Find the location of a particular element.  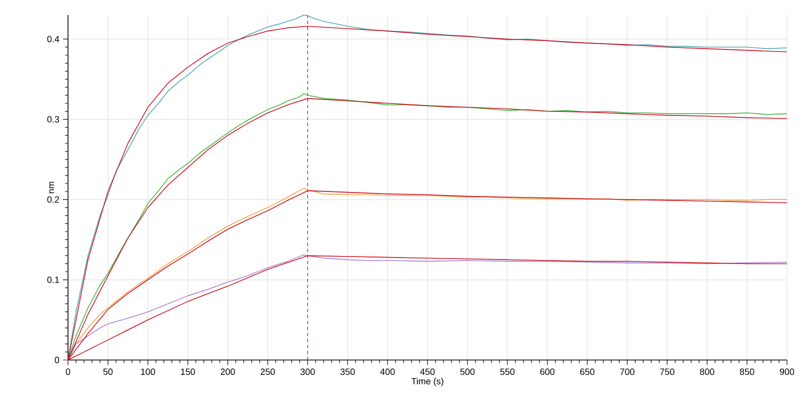

x-tick-label: 300 is located at coordinates (307, 371).